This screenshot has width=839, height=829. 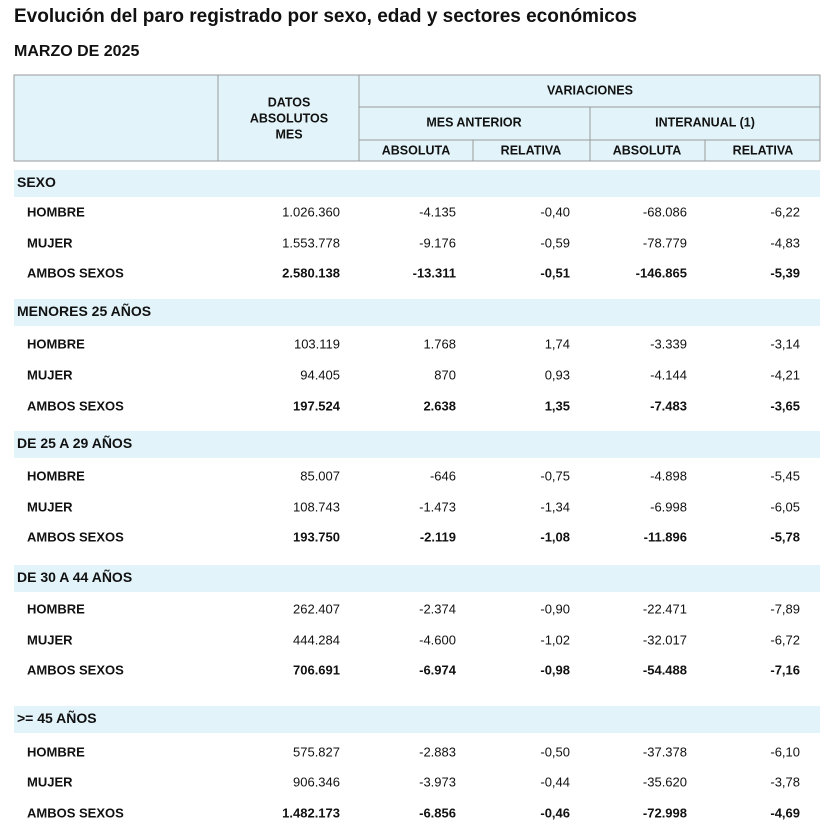 What do you see at coordinates (555, 272) in the screenshot?
I see `cell: -0,51` at bounding box center [555, 272].